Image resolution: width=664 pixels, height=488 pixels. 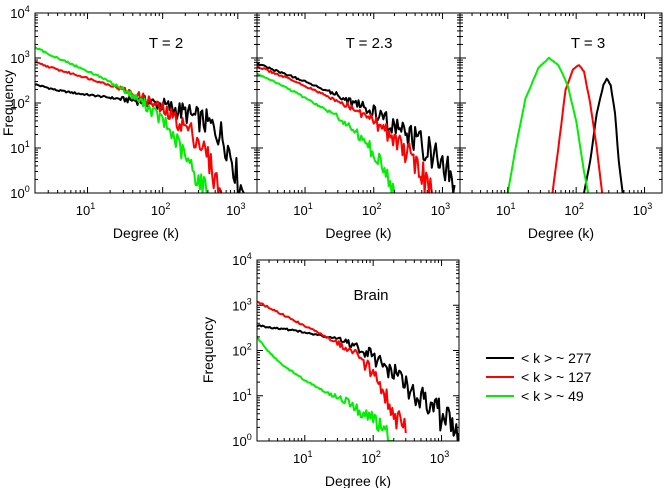 I want to click on panel-title: T = 2.3, so click(x=369, y=43).